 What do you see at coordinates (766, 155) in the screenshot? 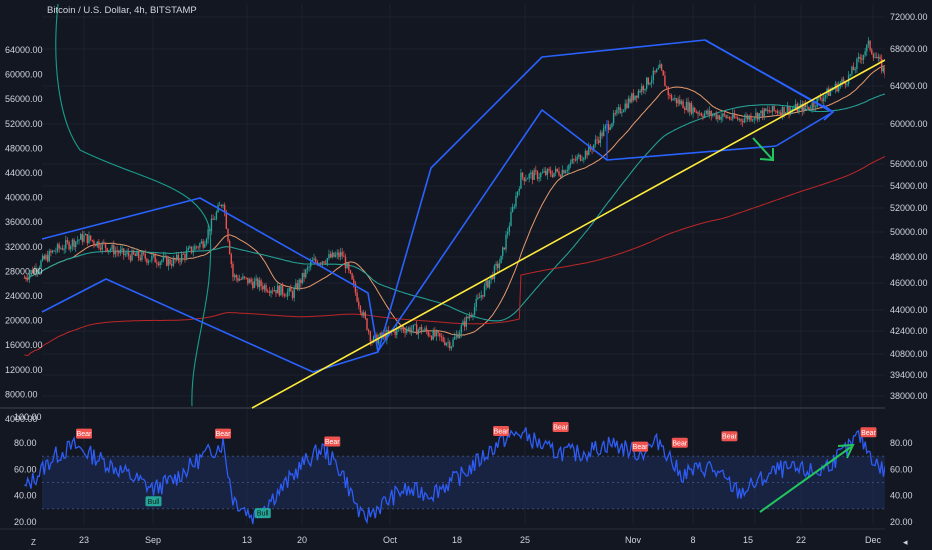
I see `green-down-arrow-head` at bounding box center [766, 155].